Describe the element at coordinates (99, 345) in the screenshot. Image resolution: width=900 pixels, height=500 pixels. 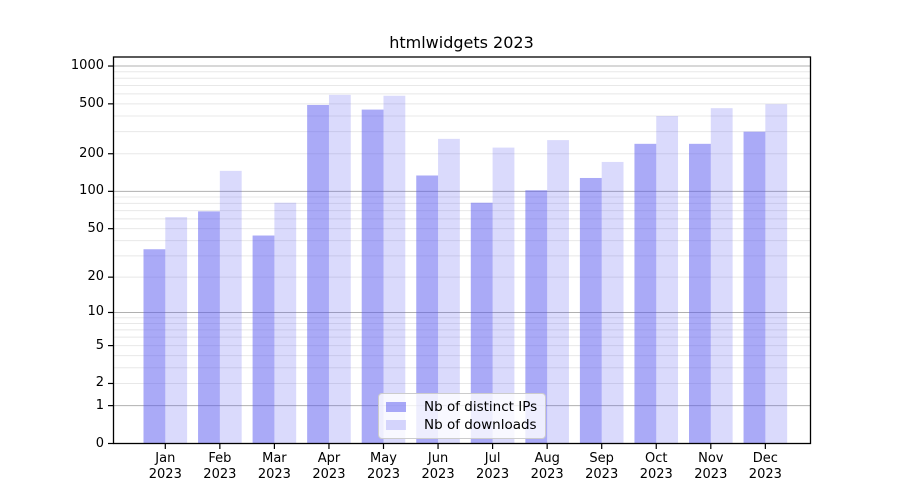
I see `y-tick-label: 5` at that location.